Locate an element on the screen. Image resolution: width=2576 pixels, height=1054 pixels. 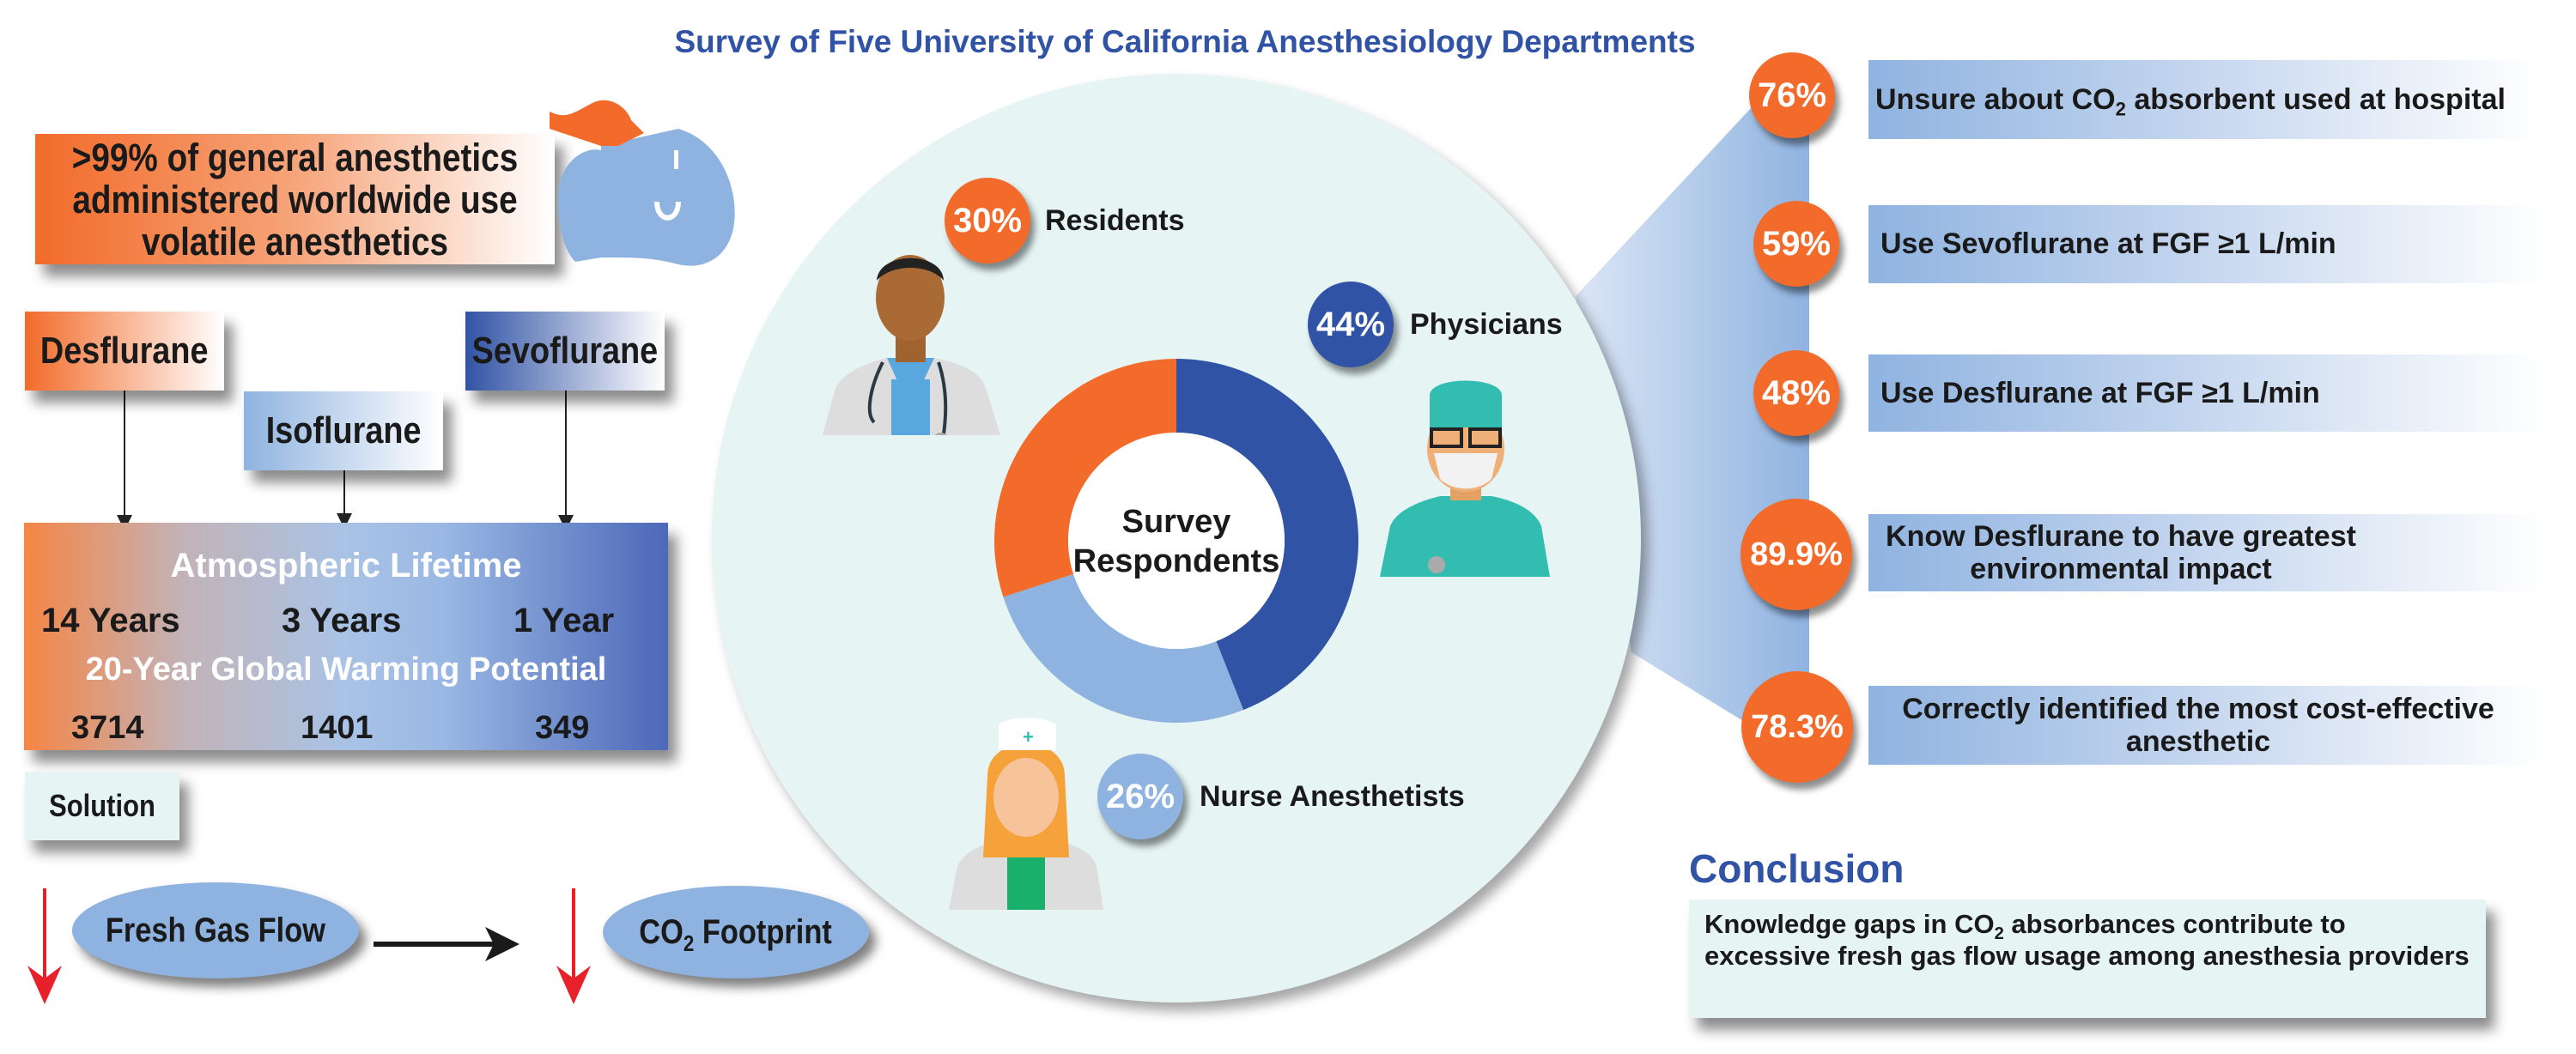
lifetime-title: Atmospheric Lifetime is located at coordinates (346, 566).